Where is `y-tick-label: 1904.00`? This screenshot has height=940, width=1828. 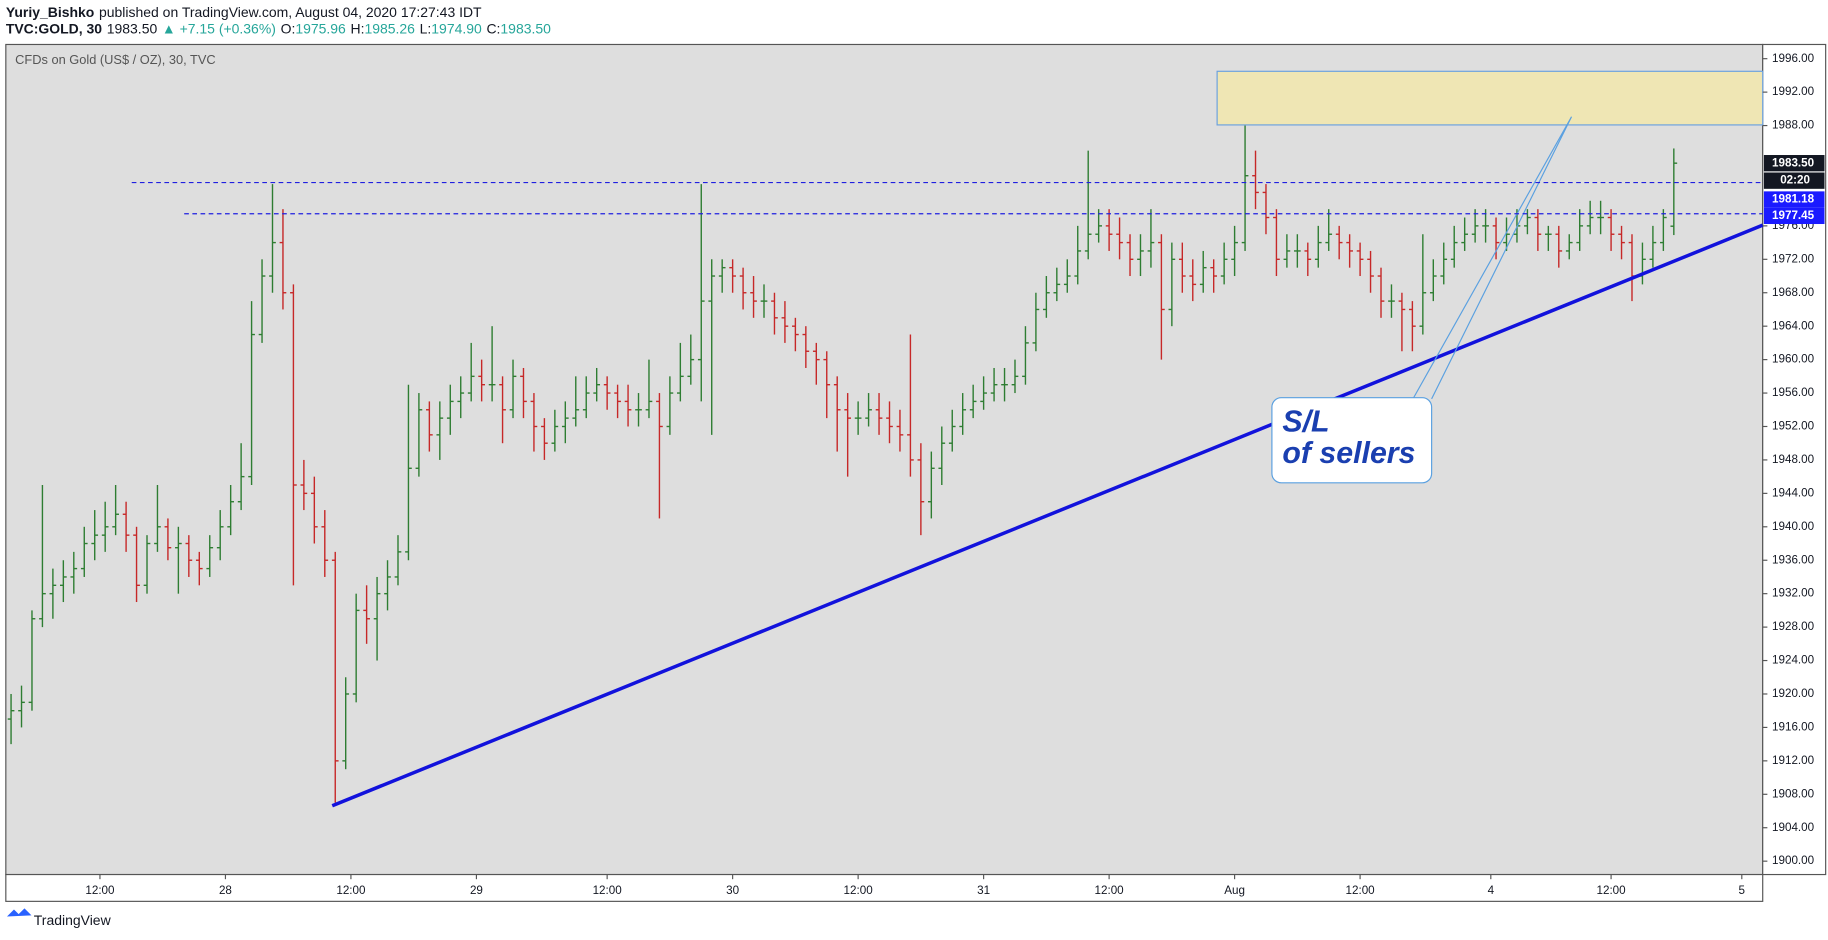
y-tick-label: 1904.00 is located at coordinates (1793, 827).